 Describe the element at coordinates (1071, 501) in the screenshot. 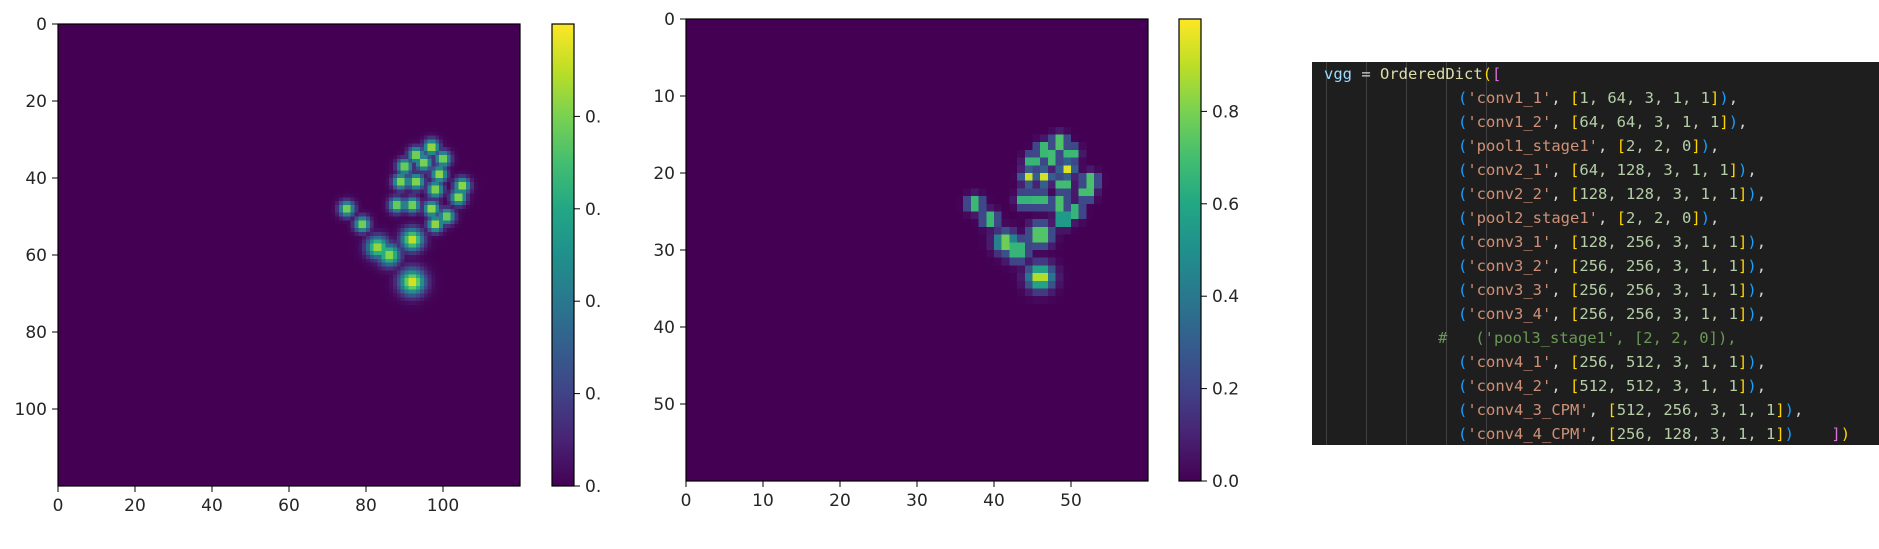

I see `x-tick-label: 50` at that location.